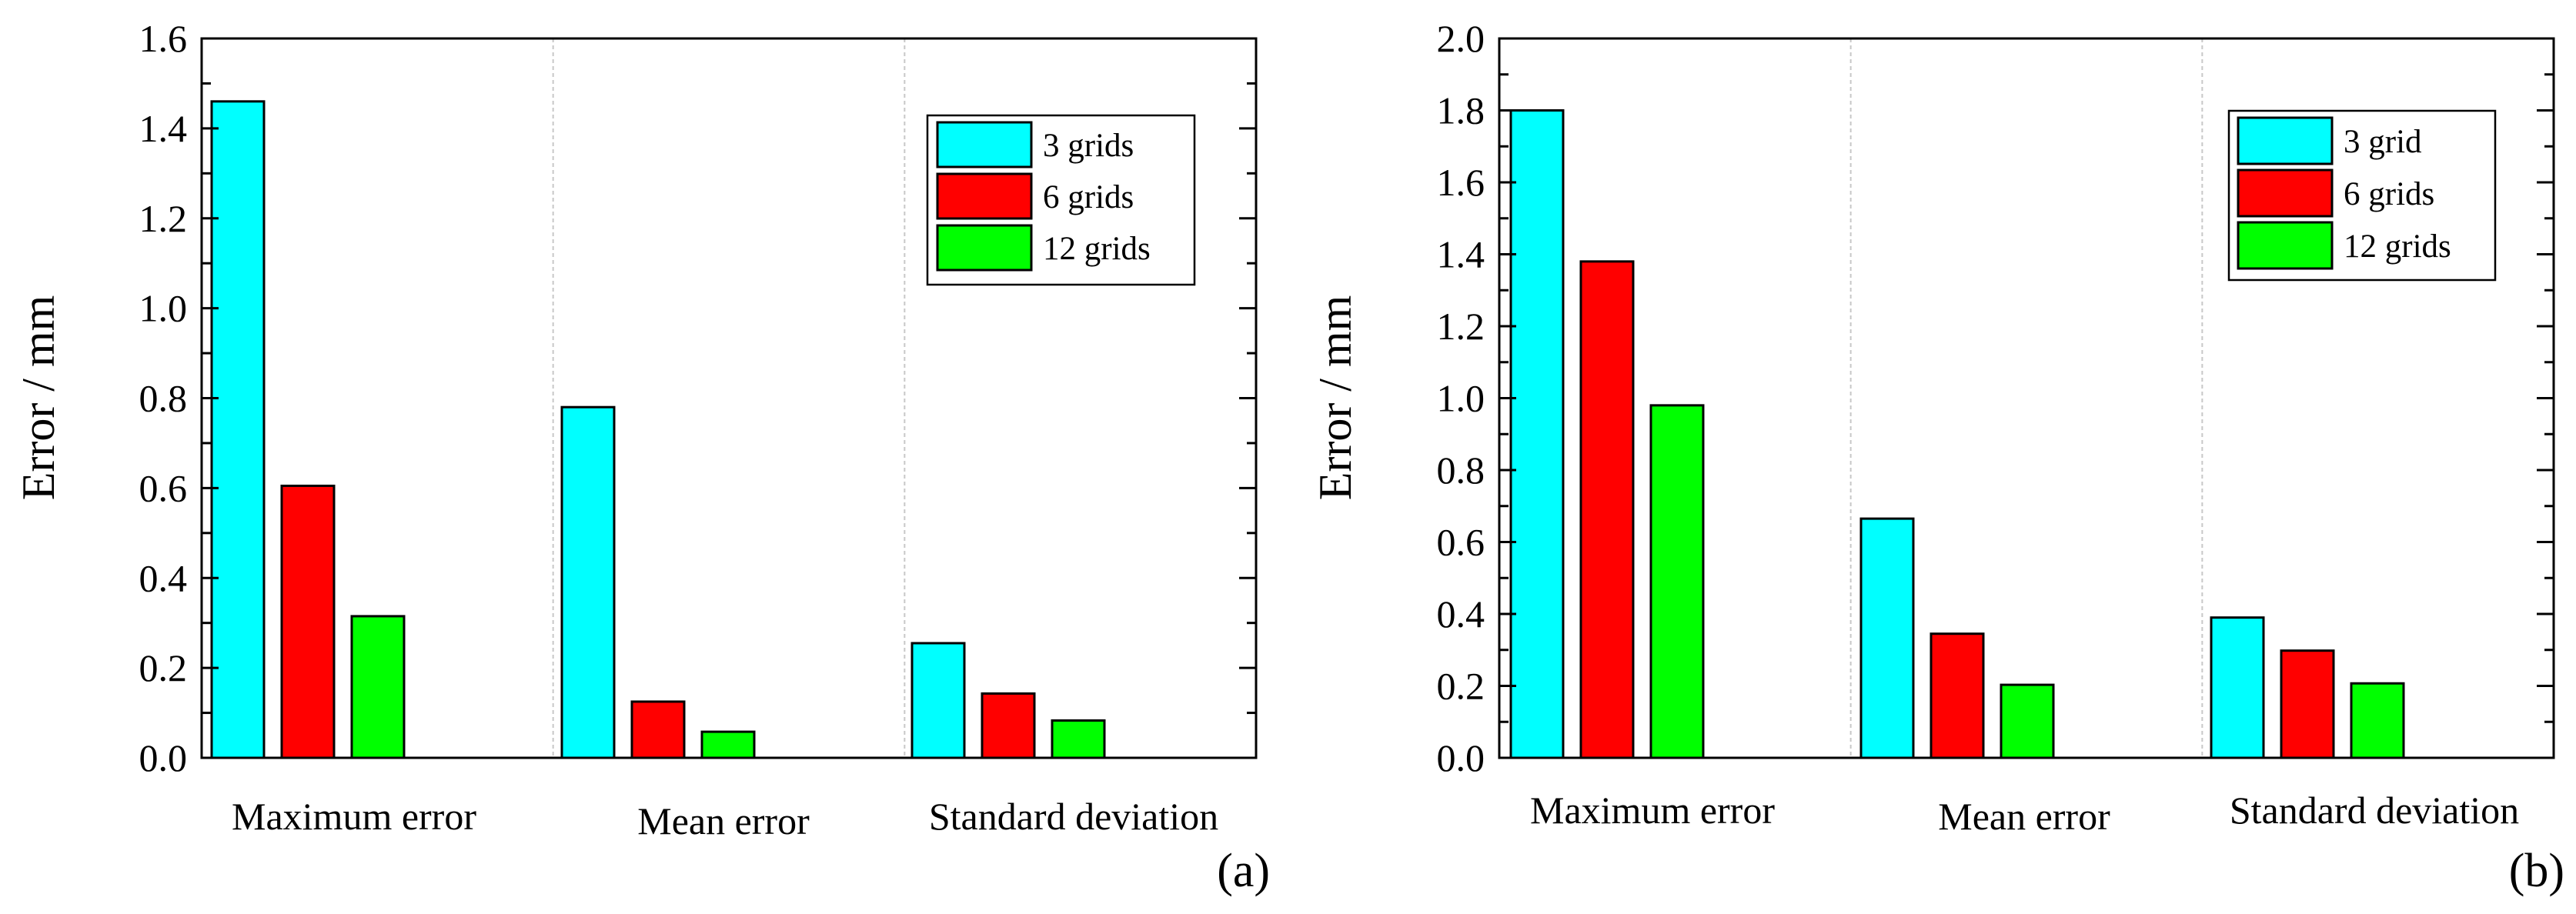 This screenshot has height=914, width=2576. I want to click on y-tick-label: 1.8, so click(1461, 110).